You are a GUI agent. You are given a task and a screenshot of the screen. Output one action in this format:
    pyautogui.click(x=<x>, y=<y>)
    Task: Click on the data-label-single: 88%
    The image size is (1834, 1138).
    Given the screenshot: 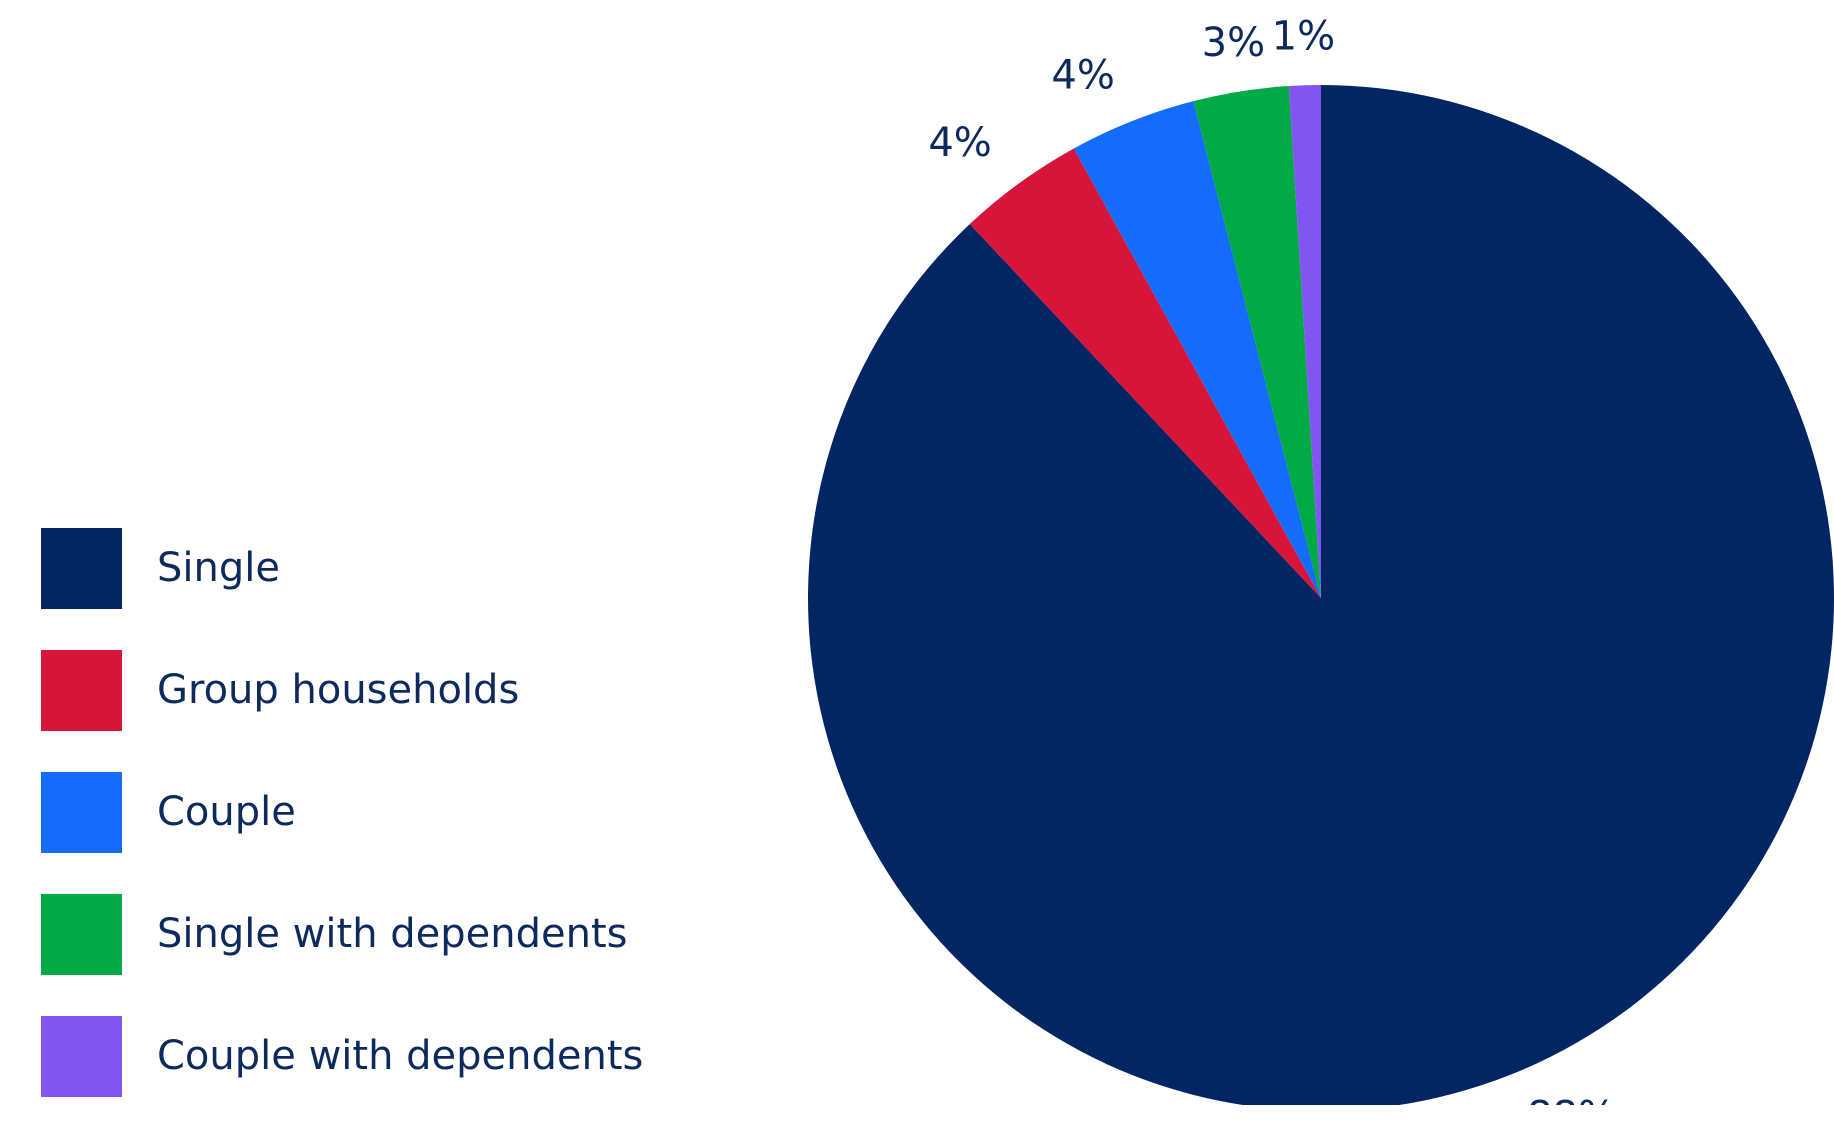 What is the action you would take?
    pyautogui.click(x=1571, y=1099)
    